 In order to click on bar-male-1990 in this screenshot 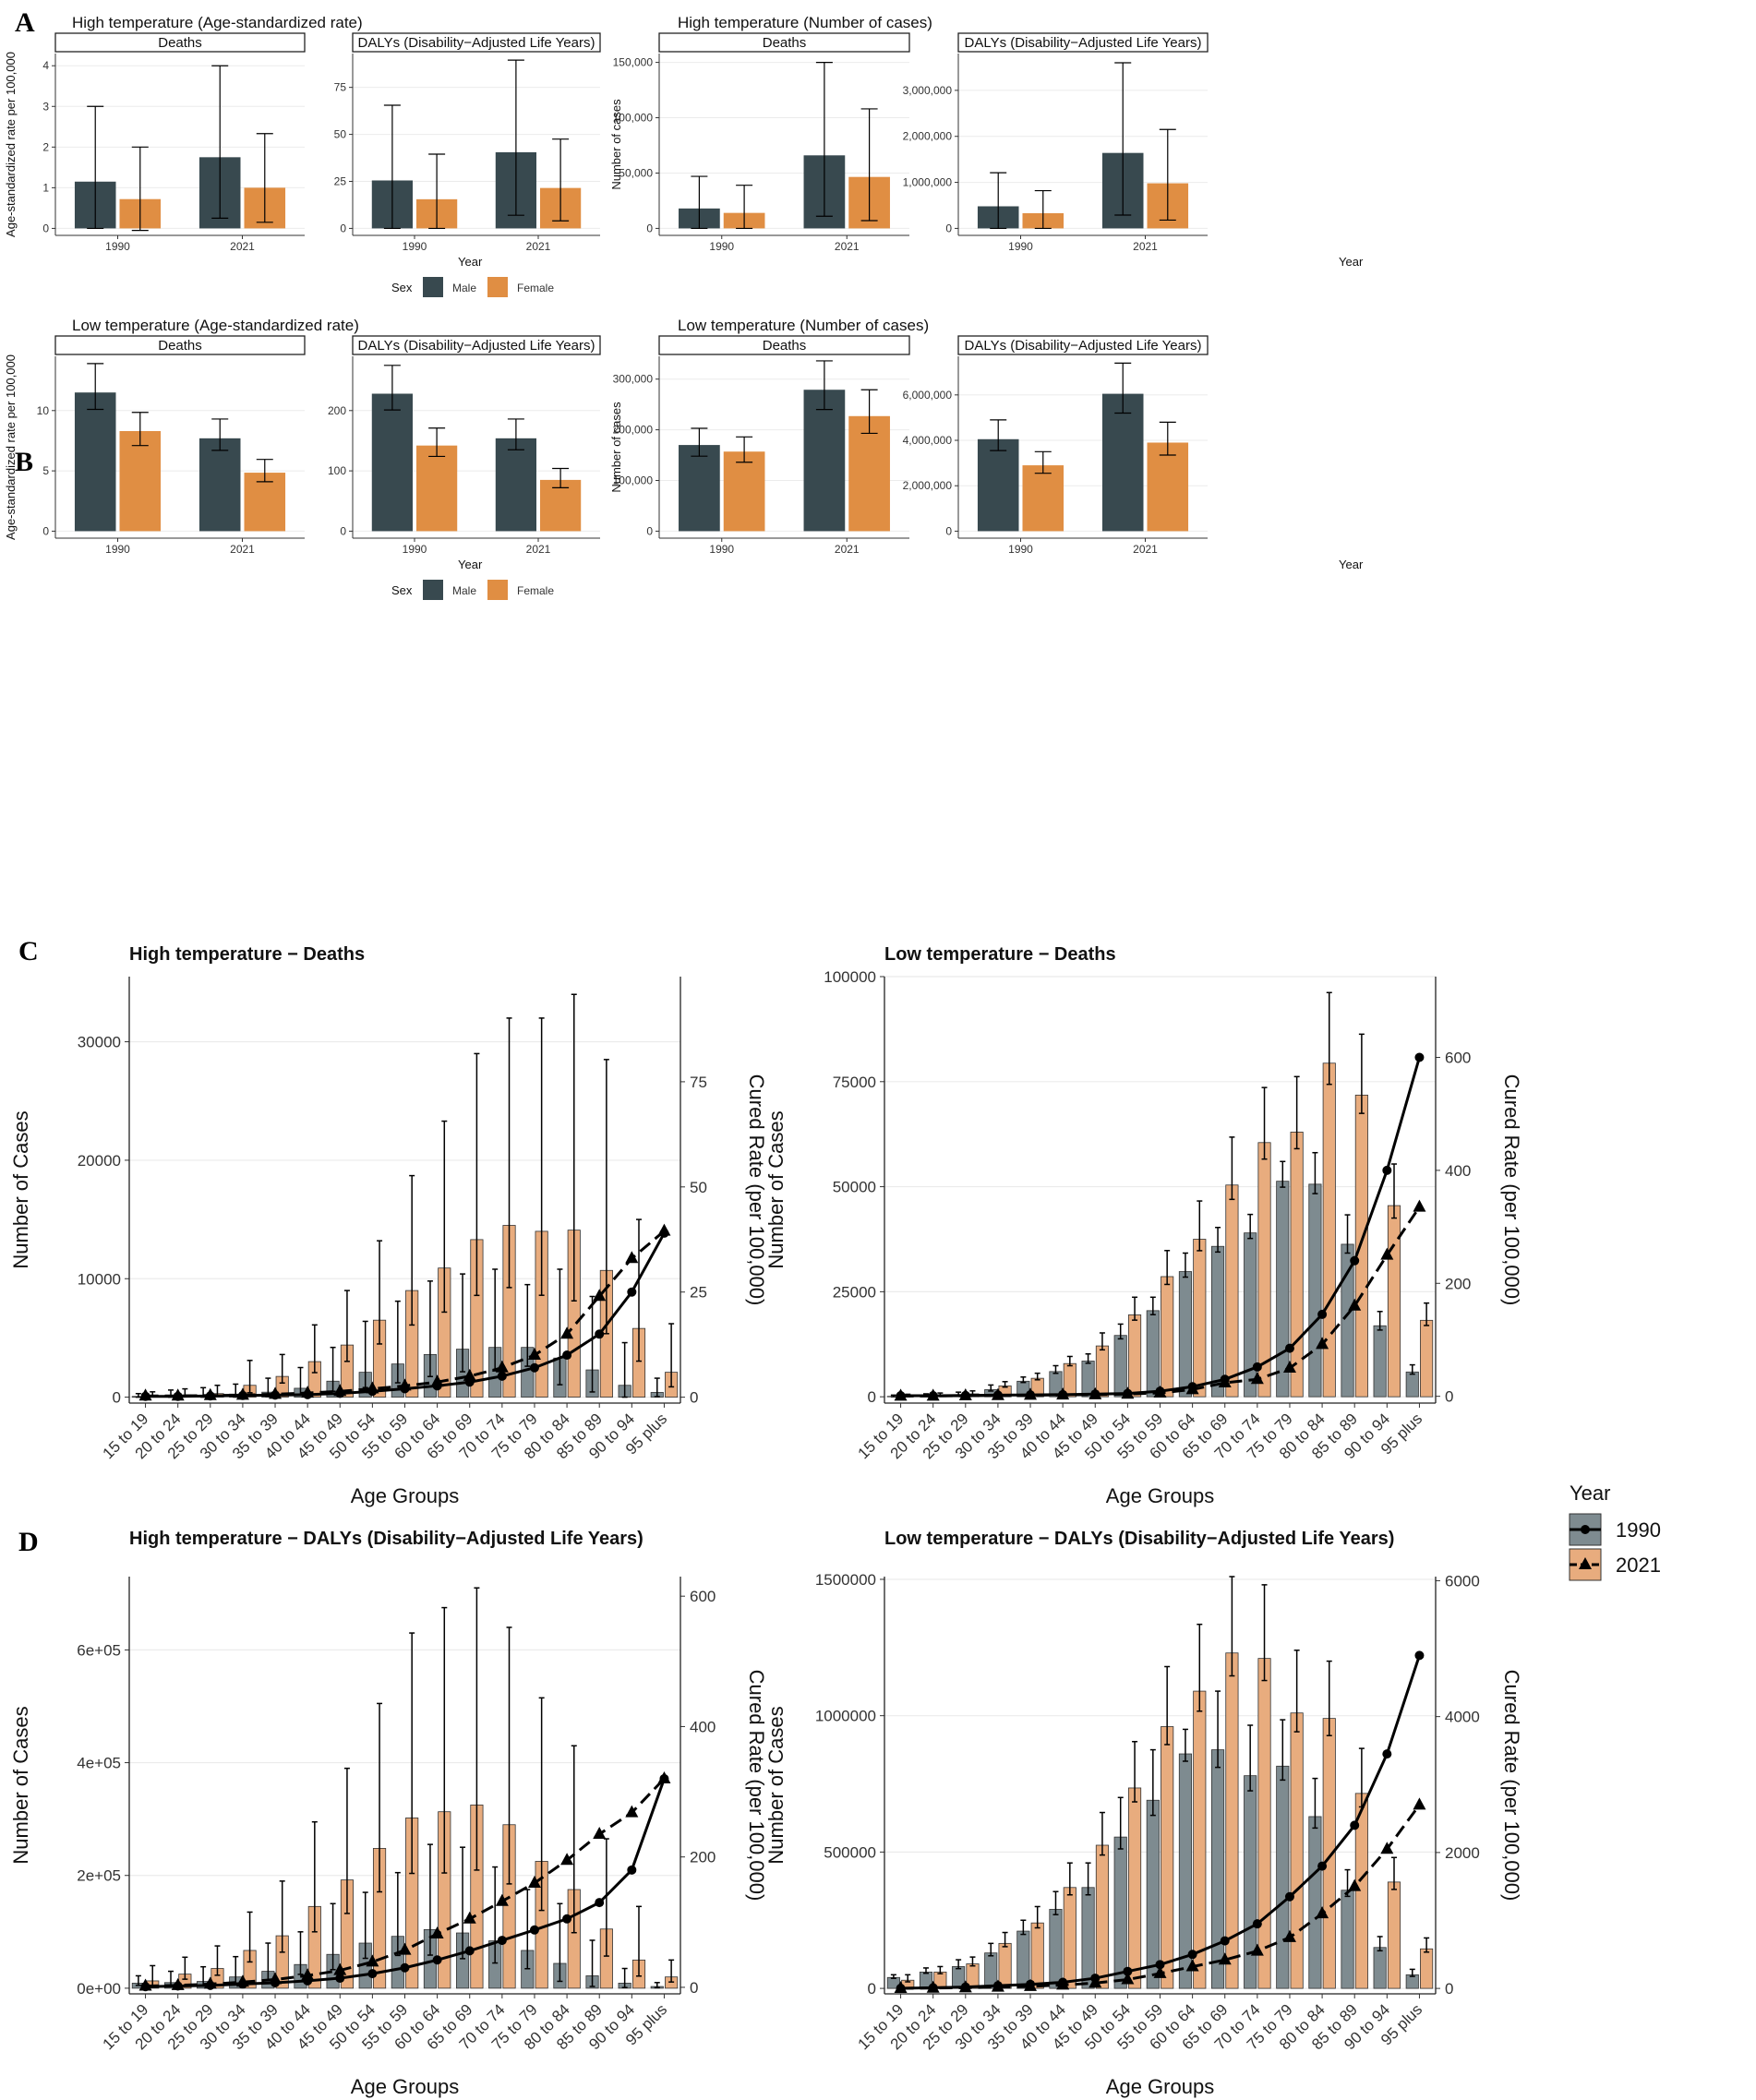, I will do `click(392, 462)`.